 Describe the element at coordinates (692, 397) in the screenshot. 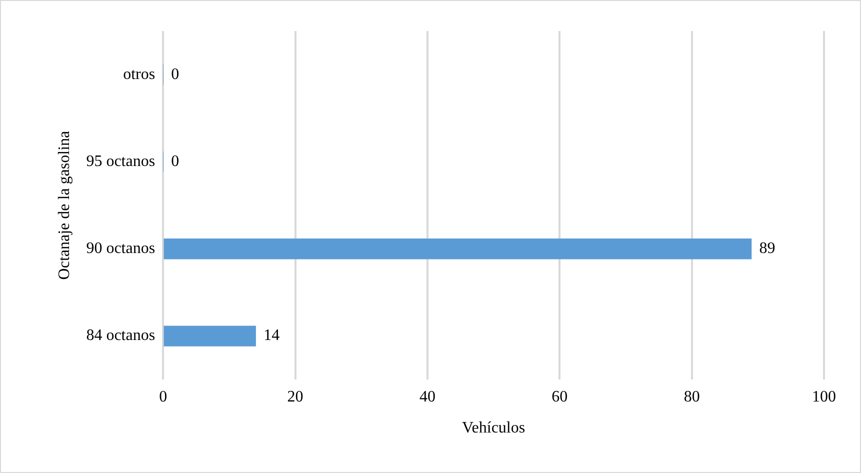

I see `x-tick-label: 80` at that location.